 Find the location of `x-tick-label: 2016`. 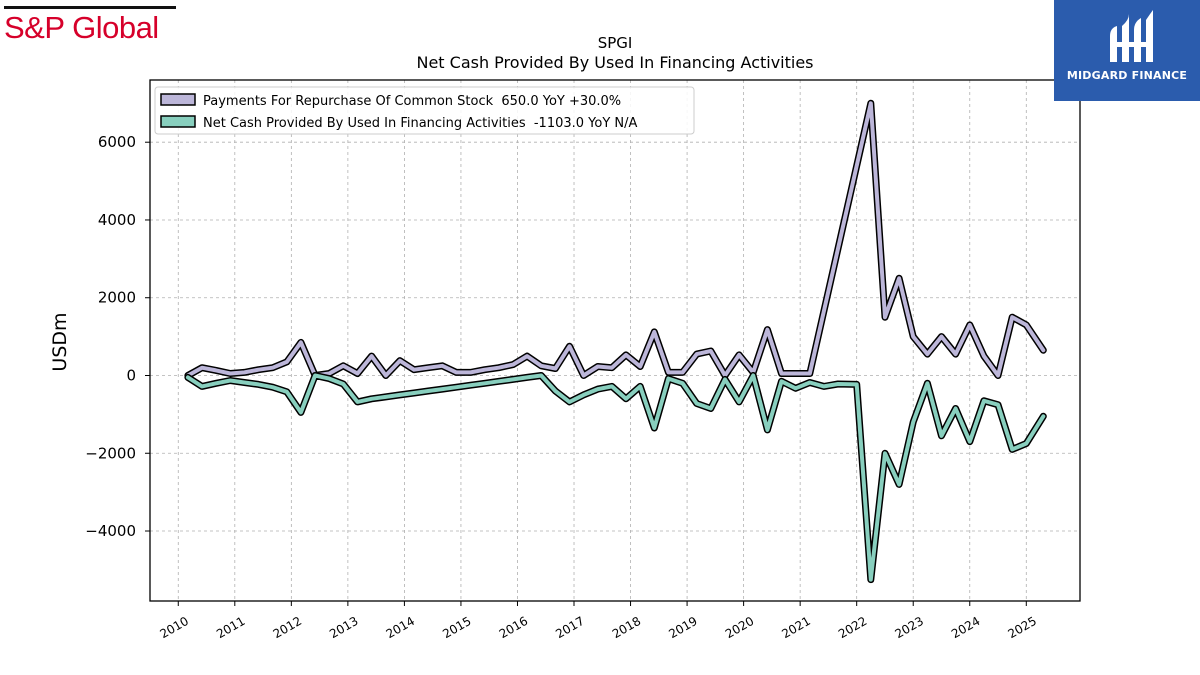

x-tick-label: 2016 is located at coordinates (513, 627).